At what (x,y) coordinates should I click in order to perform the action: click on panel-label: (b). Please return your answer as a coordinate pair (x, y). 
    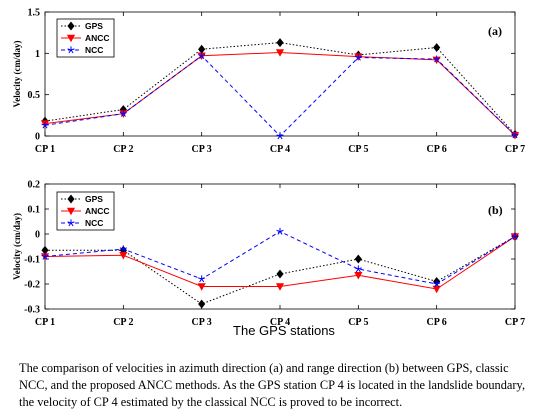
    Looking at the image, I should click on (495, 210).